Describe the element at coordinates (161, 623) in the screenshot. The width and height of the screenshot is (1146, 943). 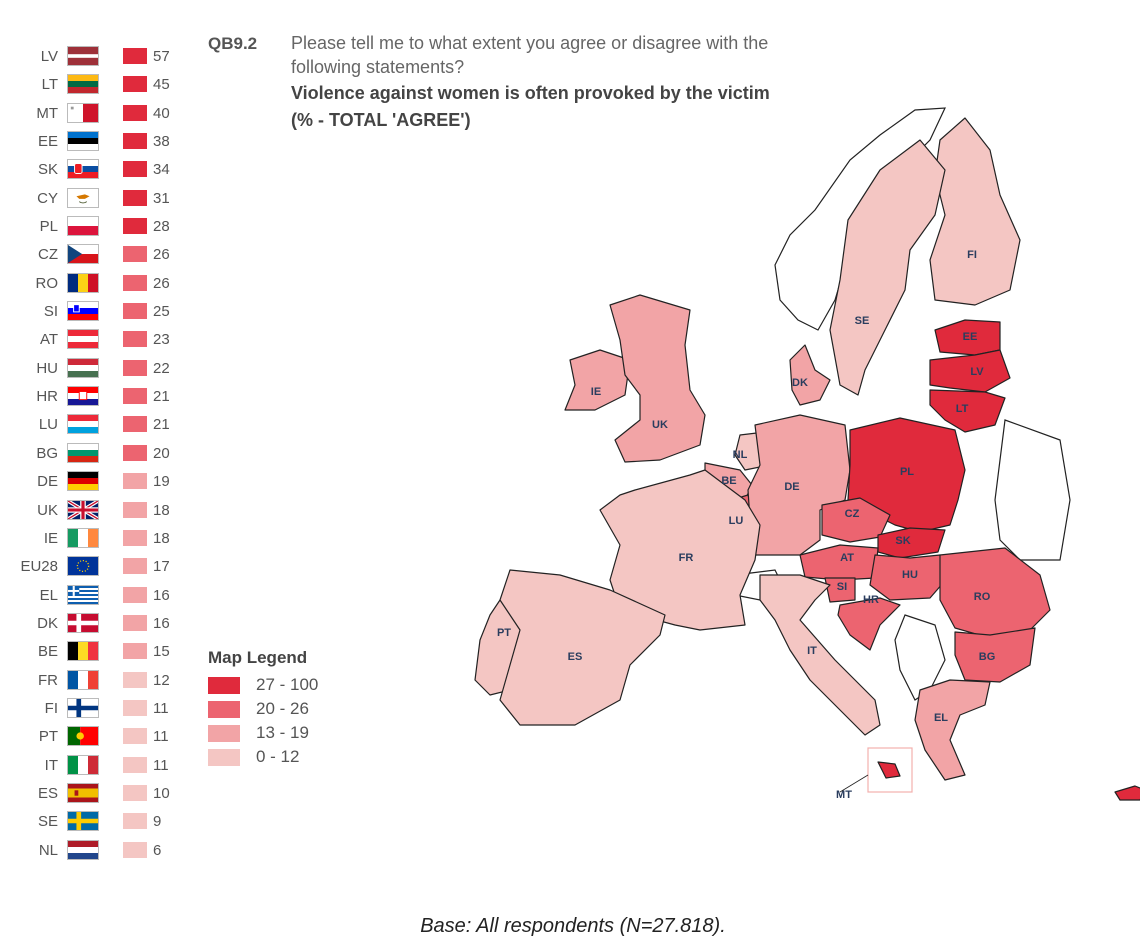
I see `country-value: 16` at that location.